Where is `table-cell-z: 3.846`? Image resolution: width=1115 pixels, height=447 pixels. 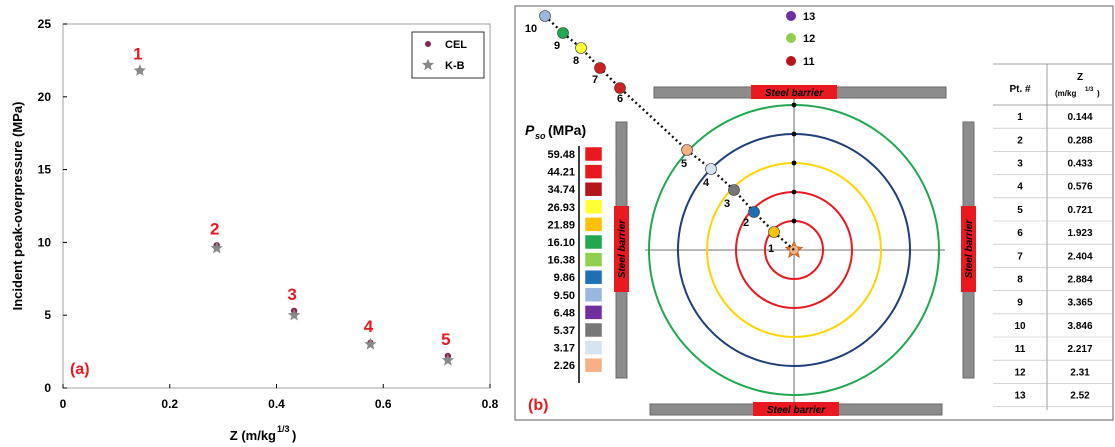
table-cell-z: 3.846 is located at coordinates (1079, 326).